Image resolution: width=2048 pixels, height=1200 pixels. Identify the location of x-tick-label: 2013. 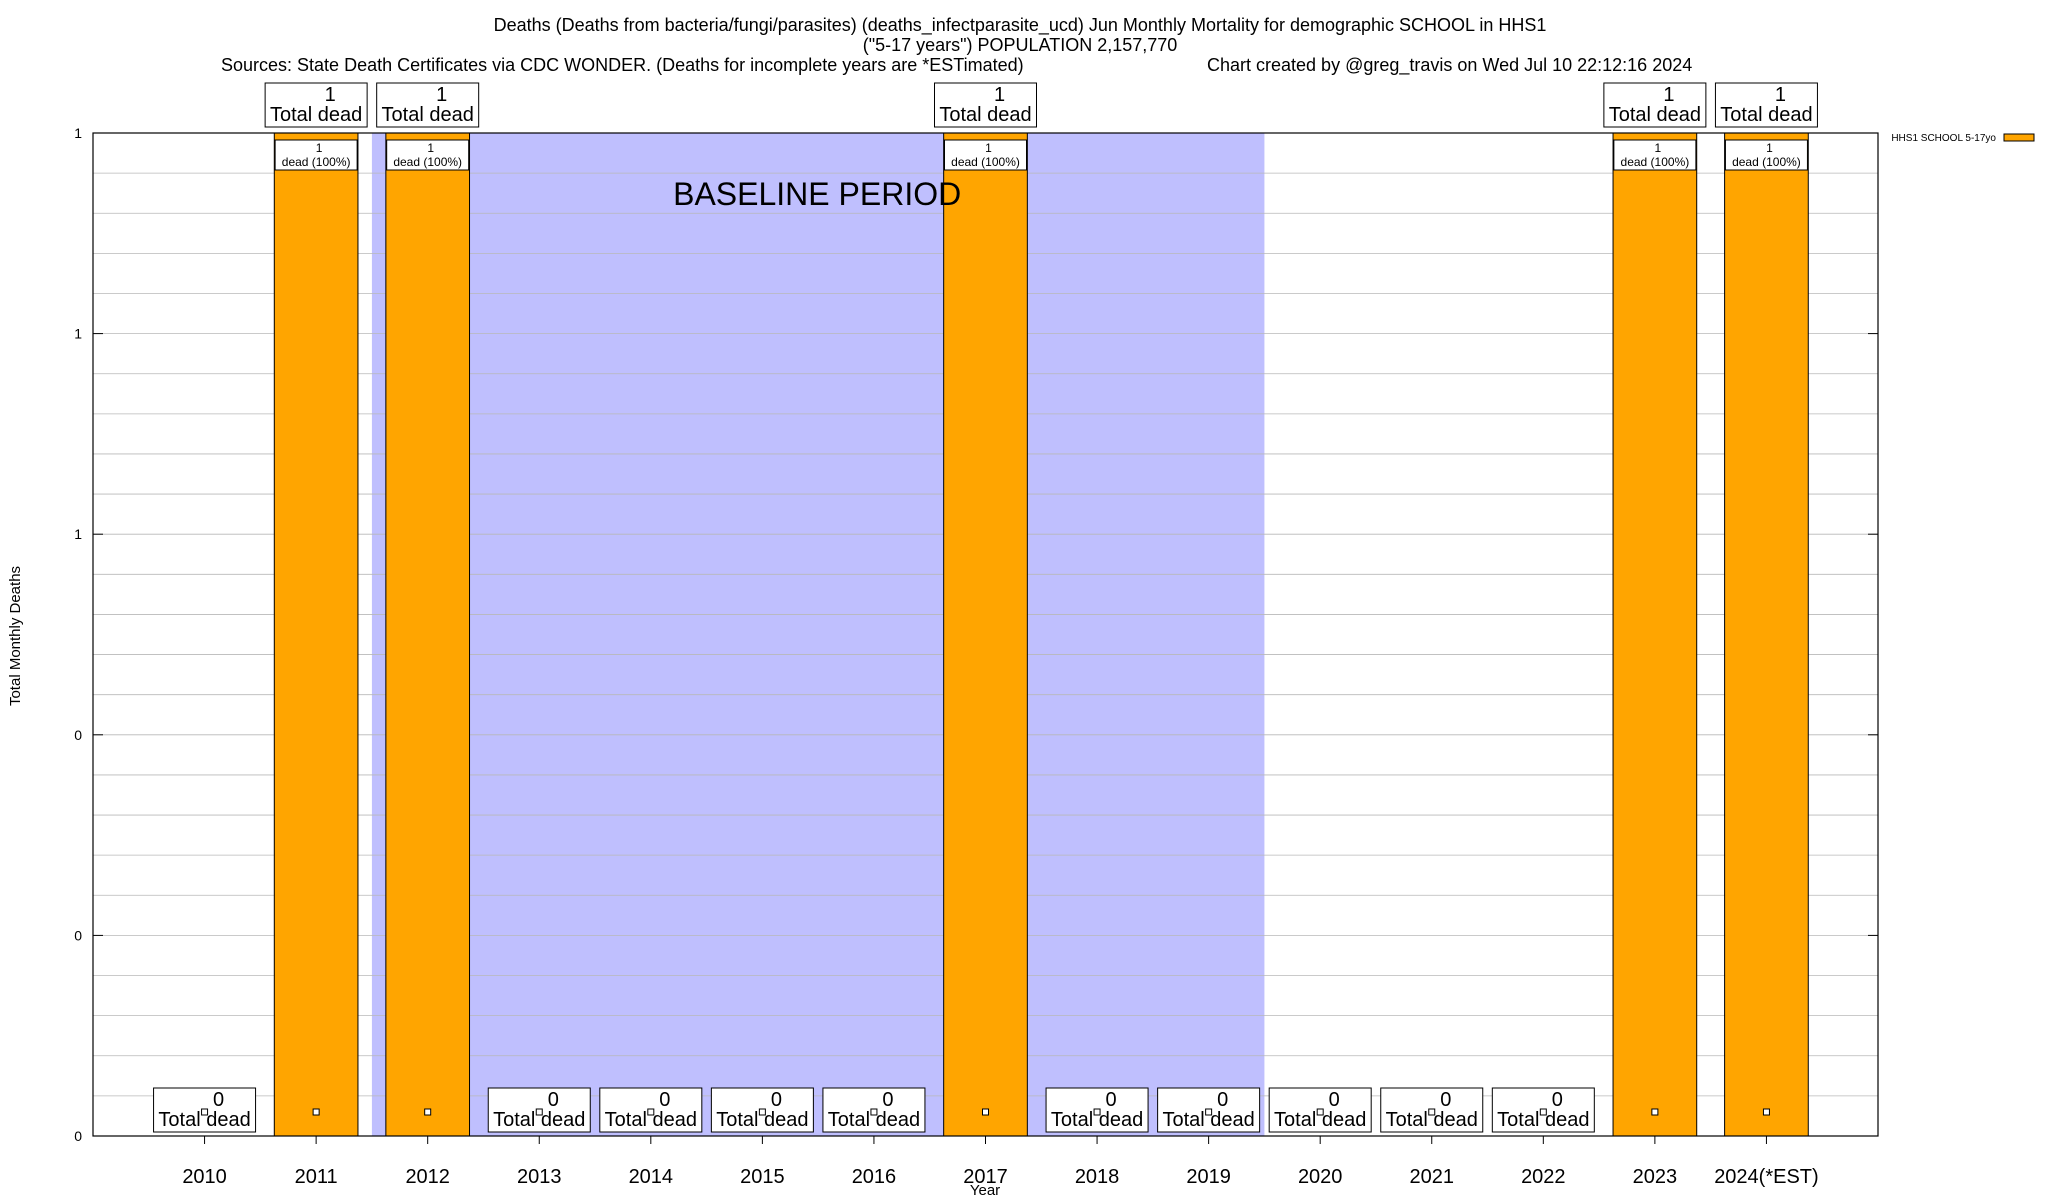
(539, 1177).